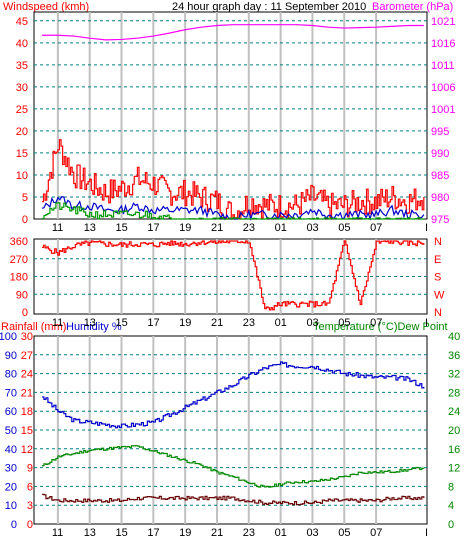  I want to click on direction-y-tick: 270, so click(19, 260).